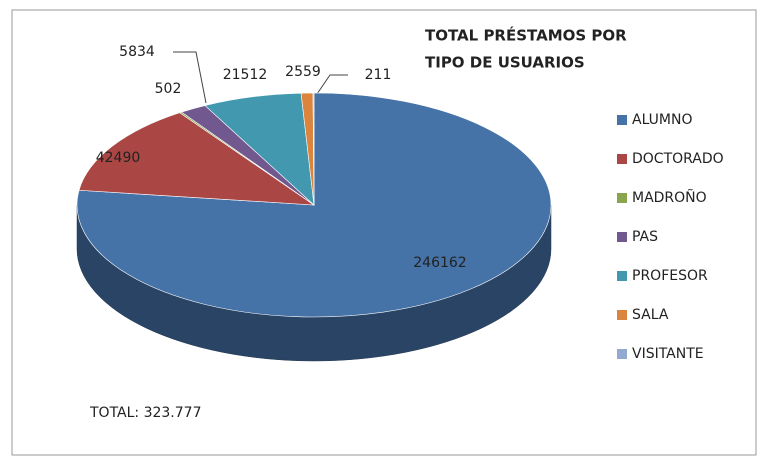  Describe the element at coordinates (645, 237) in the screenshot. I see `legend-label: PAS` at that location.